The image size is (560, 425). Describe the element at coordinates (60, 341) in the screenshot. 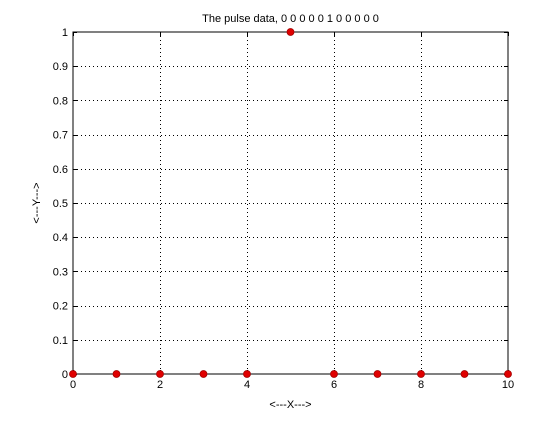

I see `y-tick-label: 0.1` at that location.